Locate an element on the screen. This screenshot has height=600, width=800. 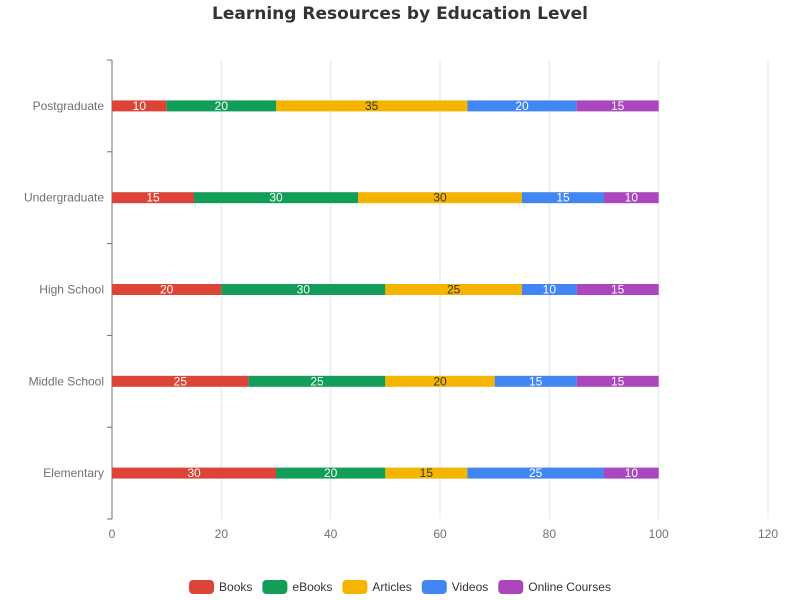
x-tick-label: 100 is located at coordinates (659, 534).